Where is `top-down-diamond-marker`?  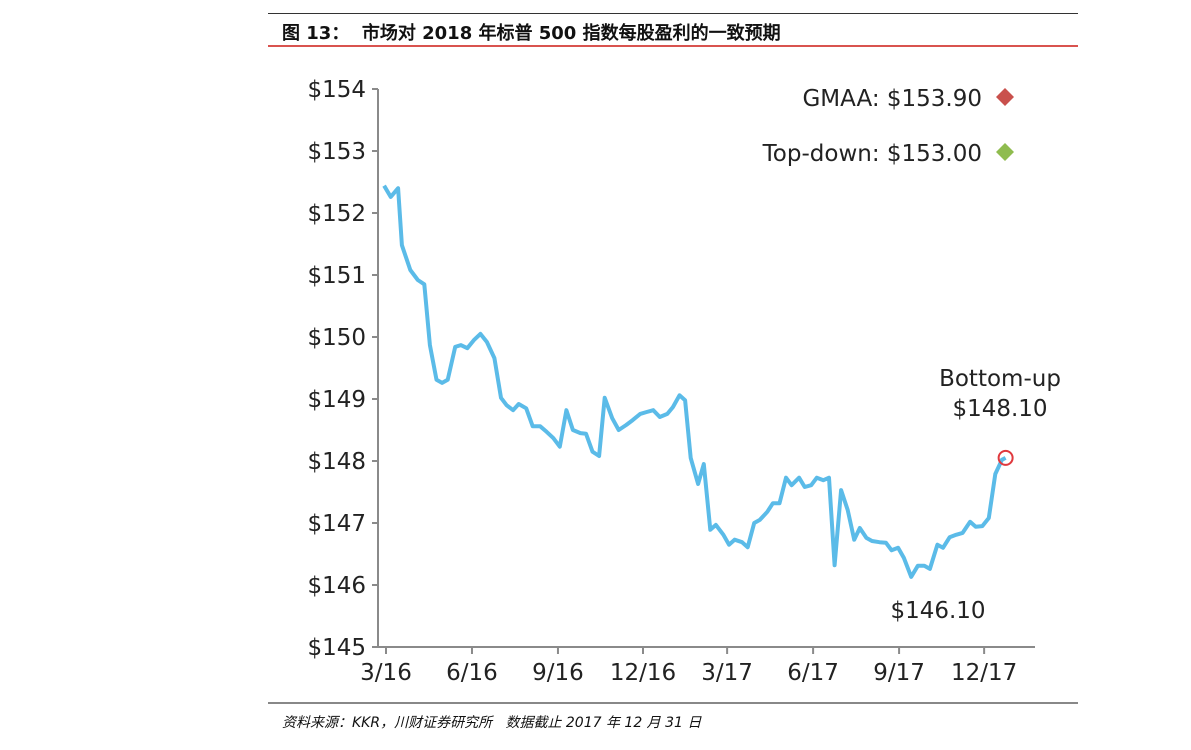 top-down-diamond-marker is located at coordinates (1005, 152).